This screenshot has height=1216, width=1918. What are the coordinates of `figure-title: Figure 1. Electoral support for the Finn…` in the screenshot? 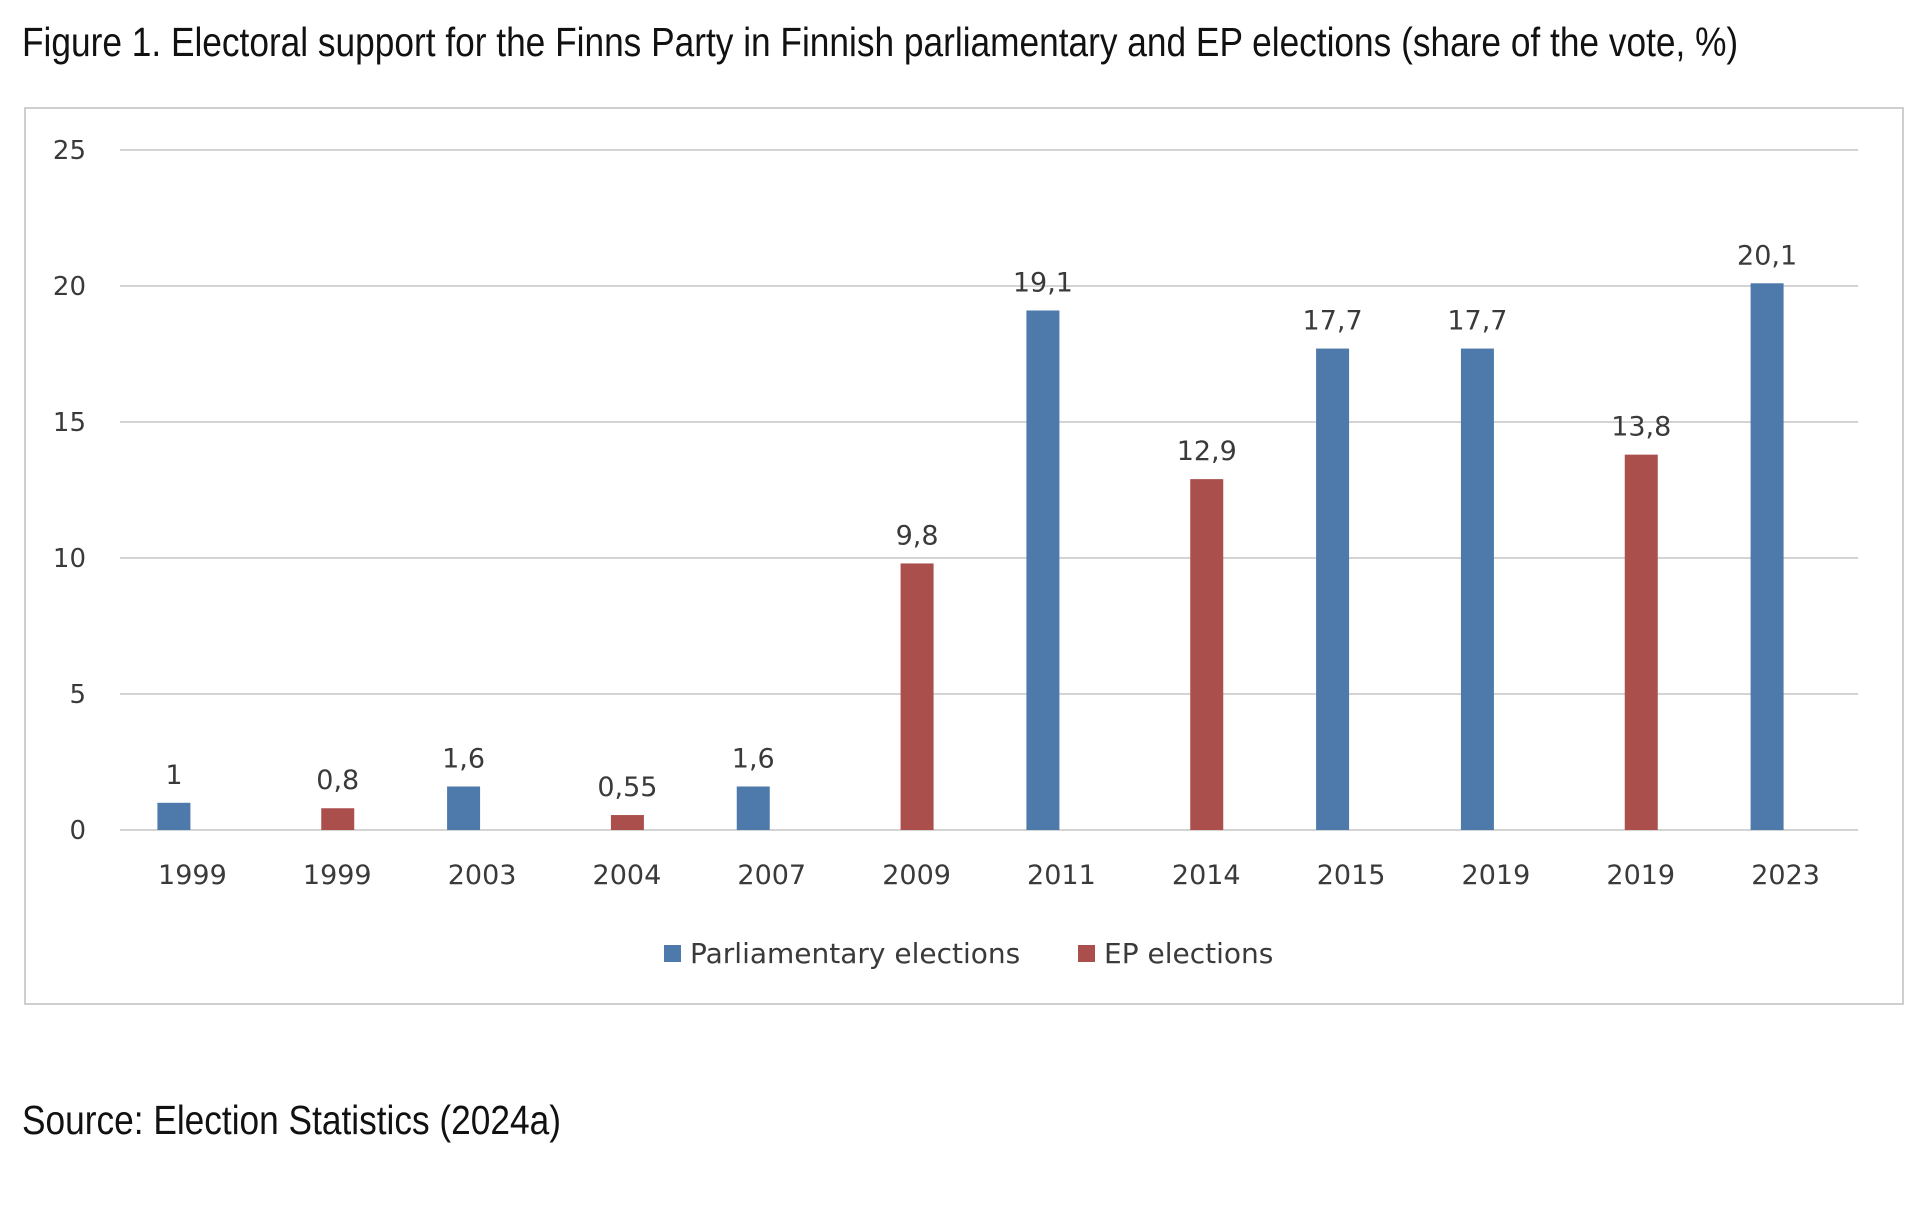 It's located at (880, 42).